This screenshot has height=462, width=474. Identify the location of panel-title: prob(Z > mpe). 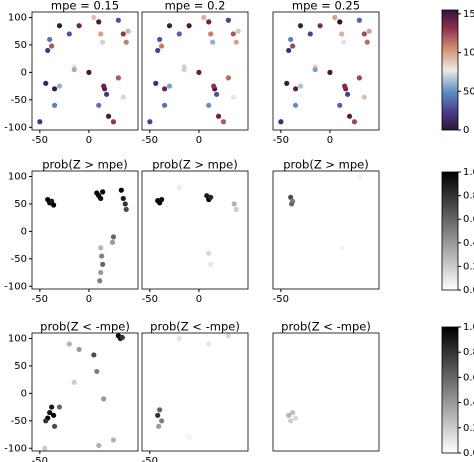
(85, 165).